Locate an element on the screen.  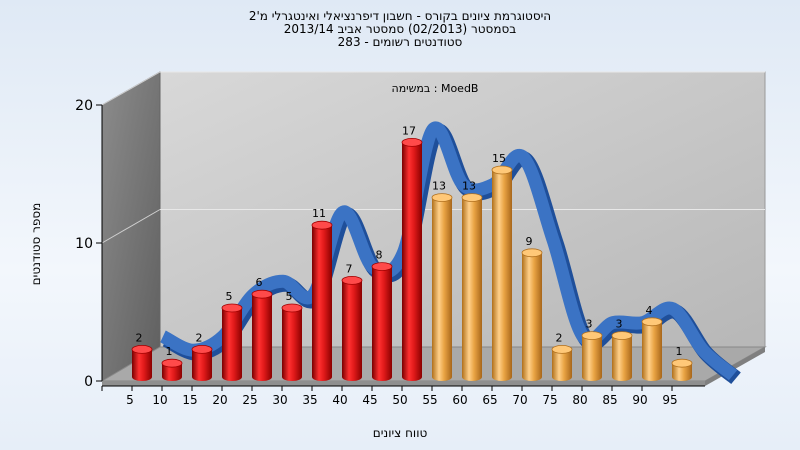
x-tick-label: 65 is located at coordinates (489, 400).